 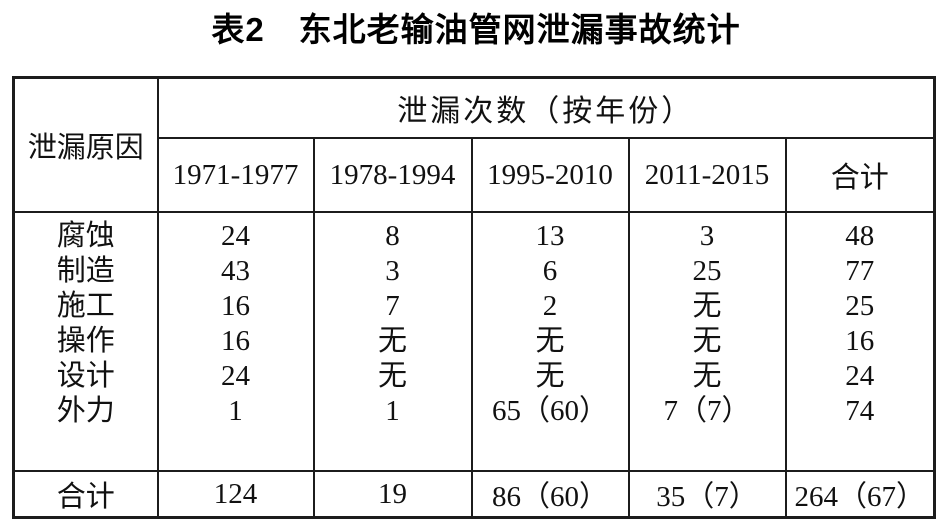 I want to click on data-cell: 7, so click(x=392, y=306).